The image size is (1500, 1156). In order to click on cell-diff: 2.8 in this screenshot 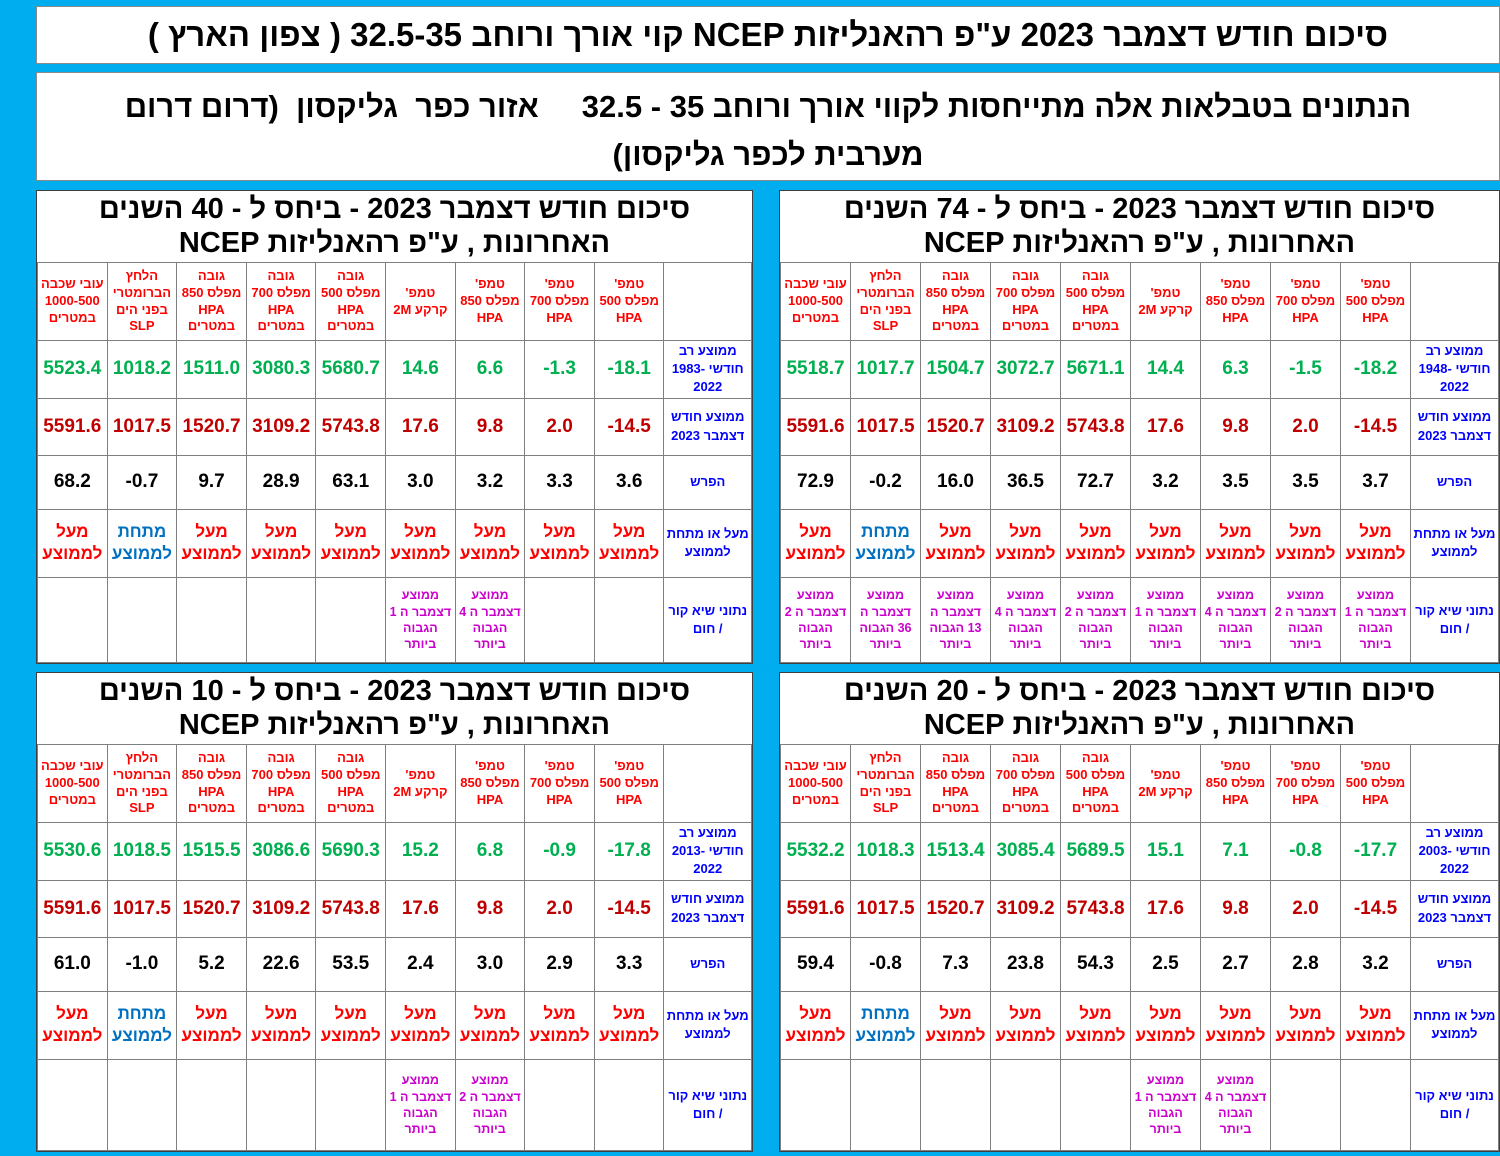, I will do `click(1305, 964)`.